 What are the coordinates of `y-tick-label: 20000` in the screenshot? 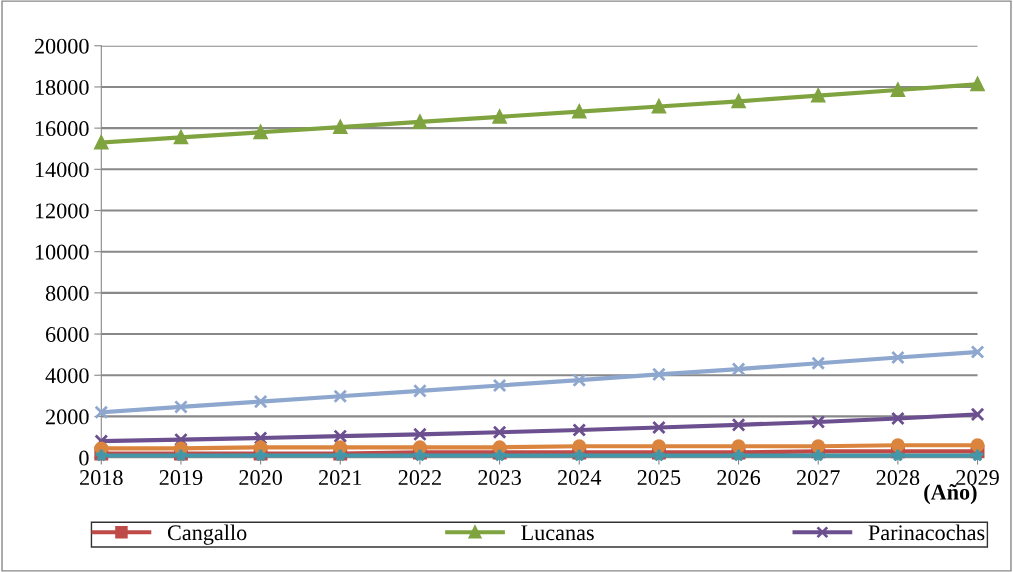 It's located at (61, 46).